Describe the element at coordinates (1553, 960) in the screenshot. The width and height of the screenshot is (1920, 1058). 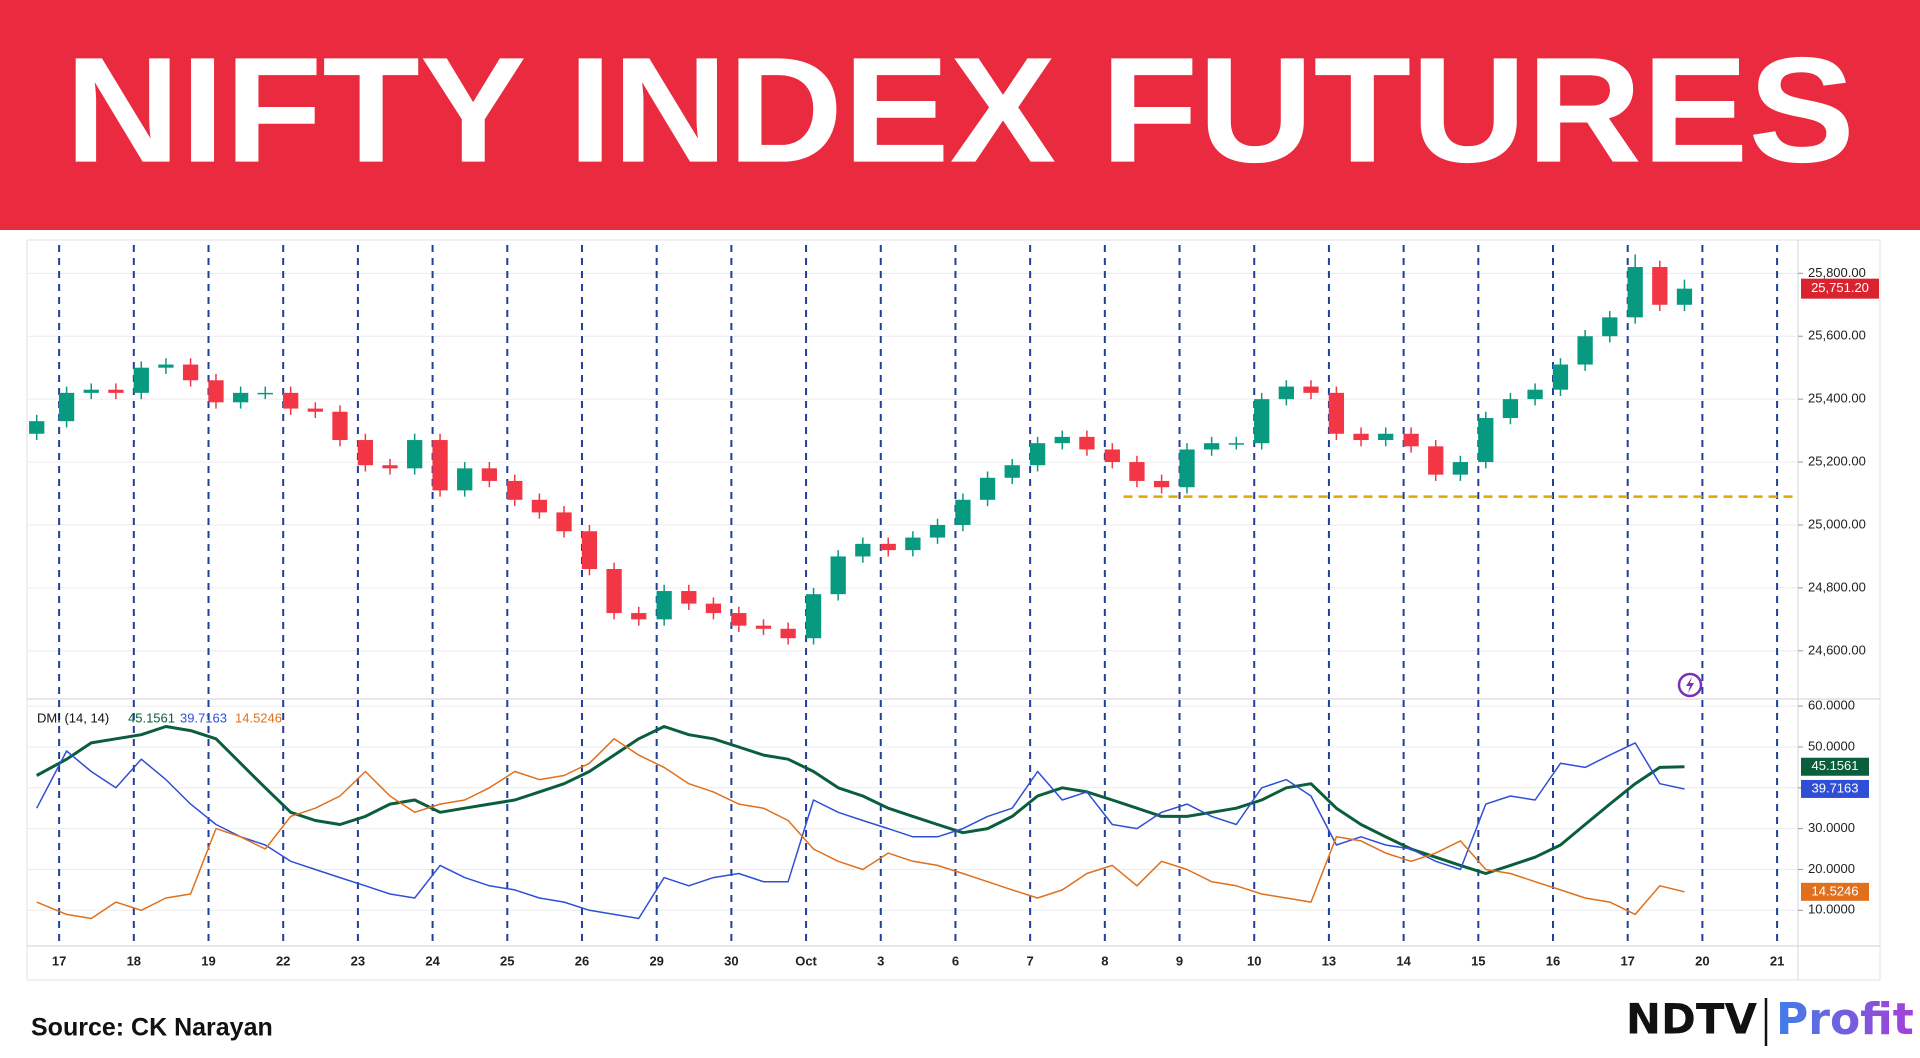
I see `x-tick-label: 16` at that location.